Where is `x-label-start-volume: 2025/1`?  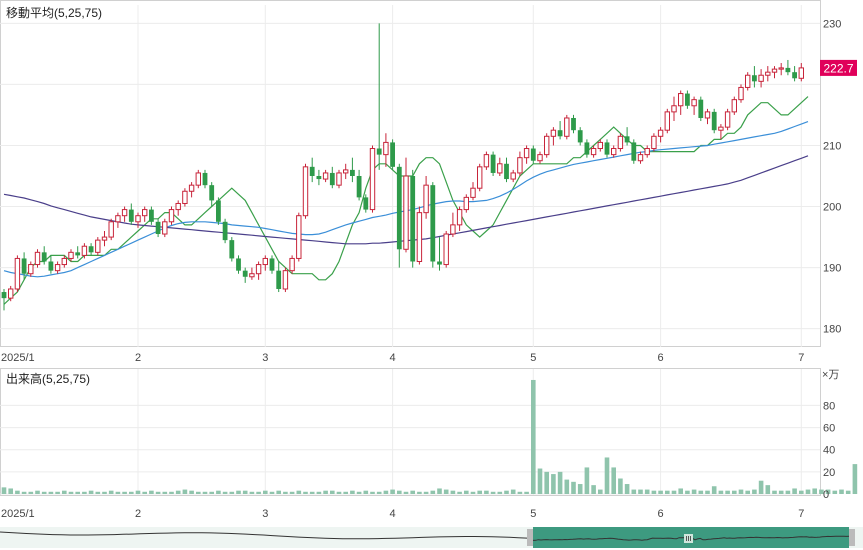
x-label-start-volume: 2025/1 is located at coordinates (18, 514).